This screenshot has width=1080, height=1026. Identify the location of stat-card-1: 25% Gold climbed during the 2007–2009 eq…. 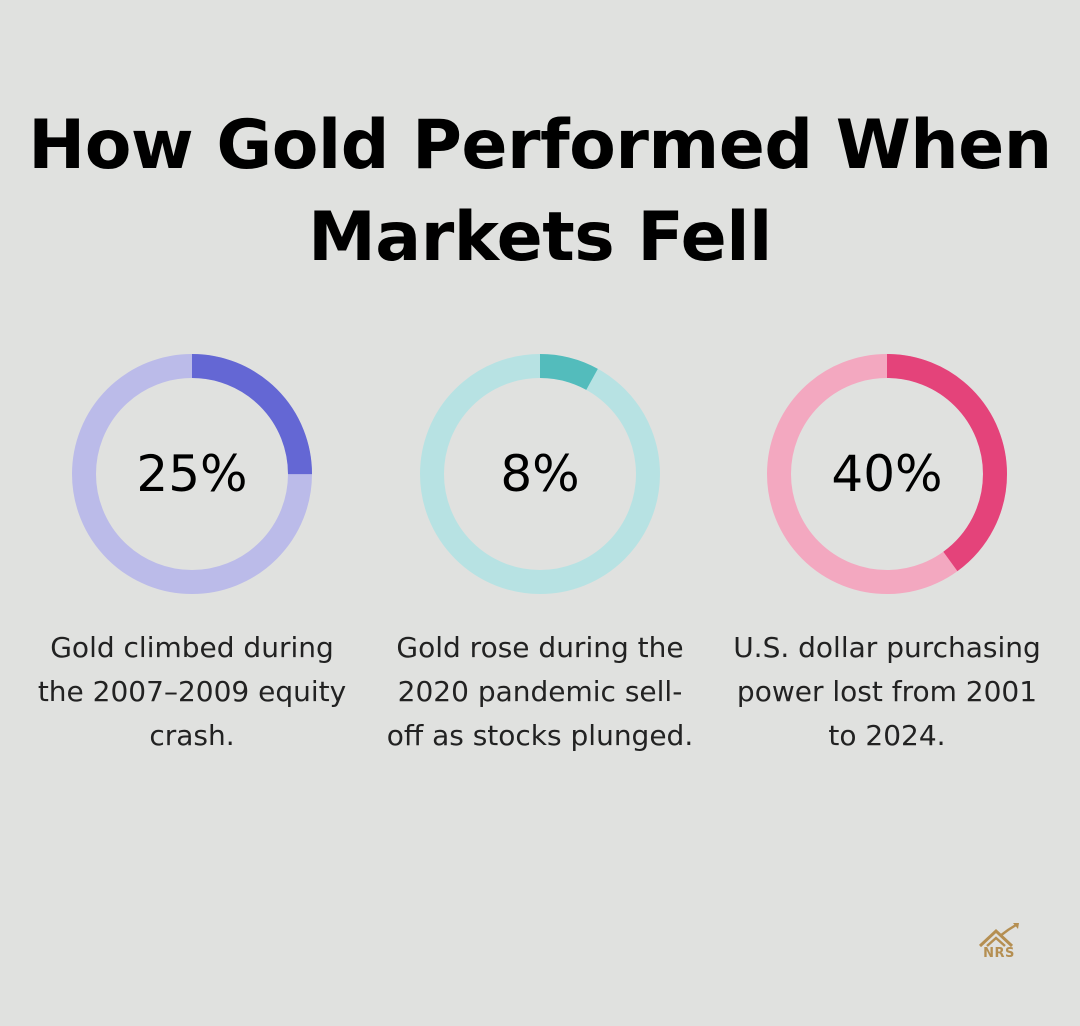
(192, 555).